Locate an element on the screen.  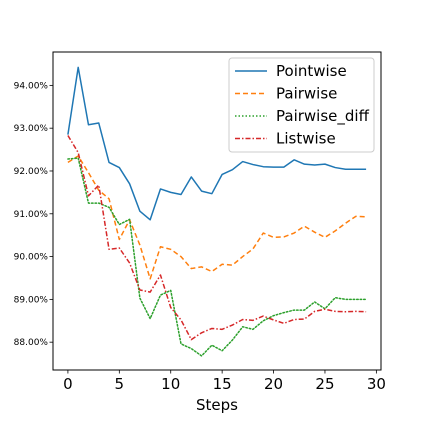
x-tick-label: 30 is located at coordinates (376, 384).